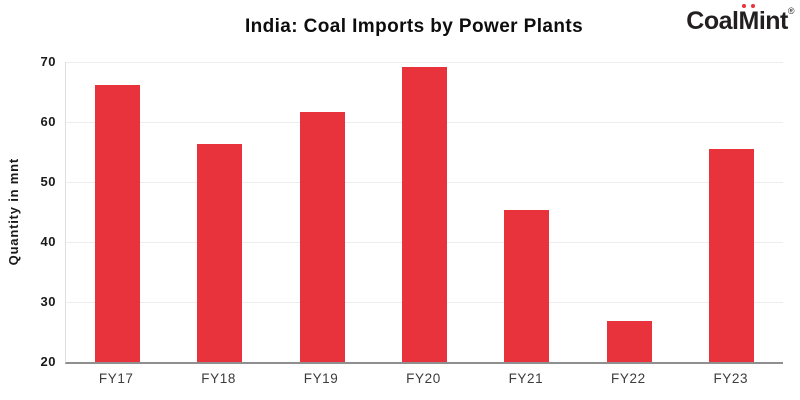  What do you see at coordinates (48, 61) in the screenshot?
I see `y-tick-label: 70` at bounding box center [48, 61].